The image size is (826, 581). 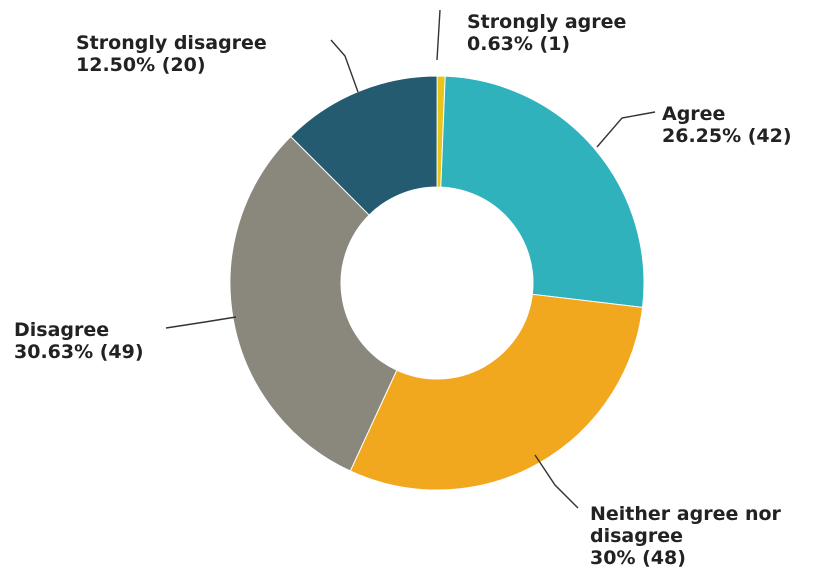 I want to click on data-label-value-agree: 26.25% (42), so click(x=727, y=136).